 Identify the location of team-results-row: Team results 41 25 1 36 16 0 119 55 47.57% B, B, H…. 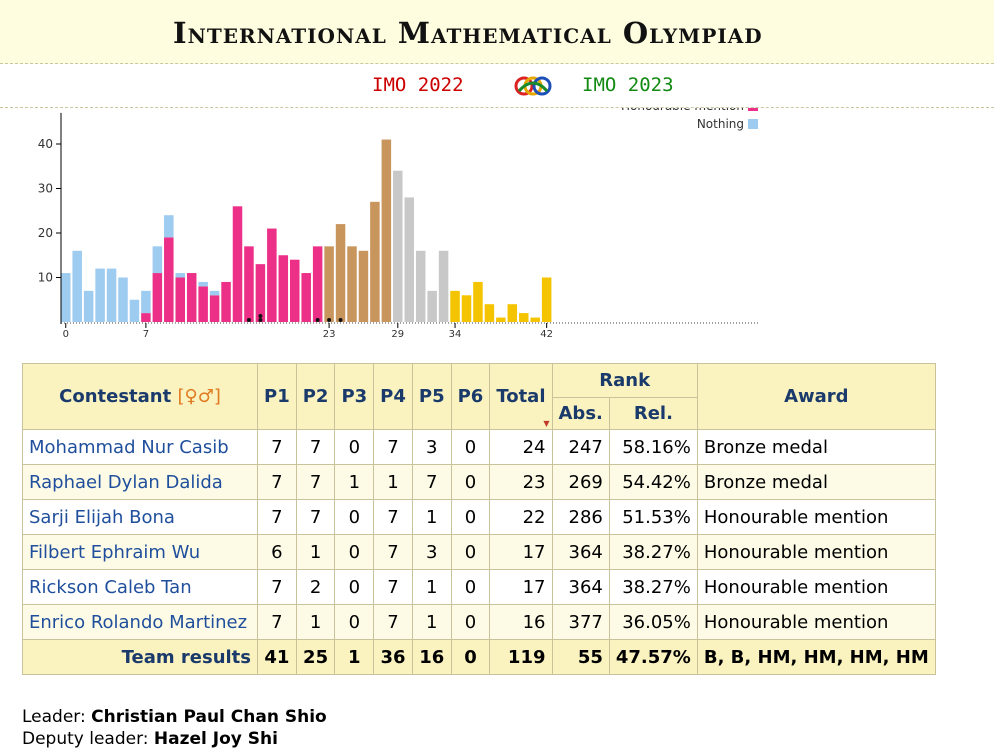
(479, 657).